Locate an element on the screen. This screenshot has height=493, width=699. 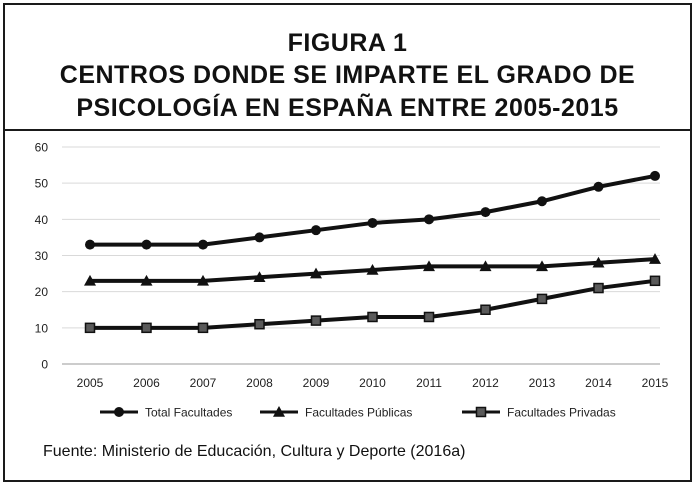
series-3-point-2014 is located at coordinates (598, 288).